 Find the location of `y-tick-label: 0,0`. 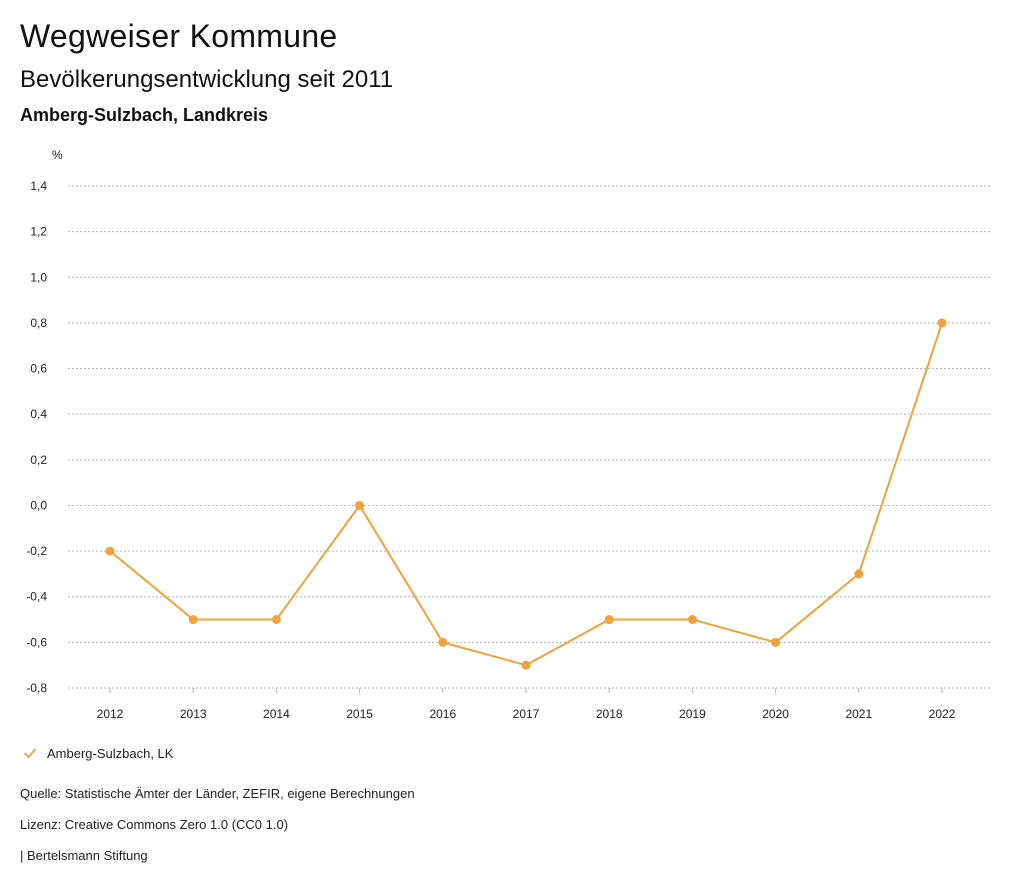

y-tick-label: 0,0 is located at coordinates (38, 505).